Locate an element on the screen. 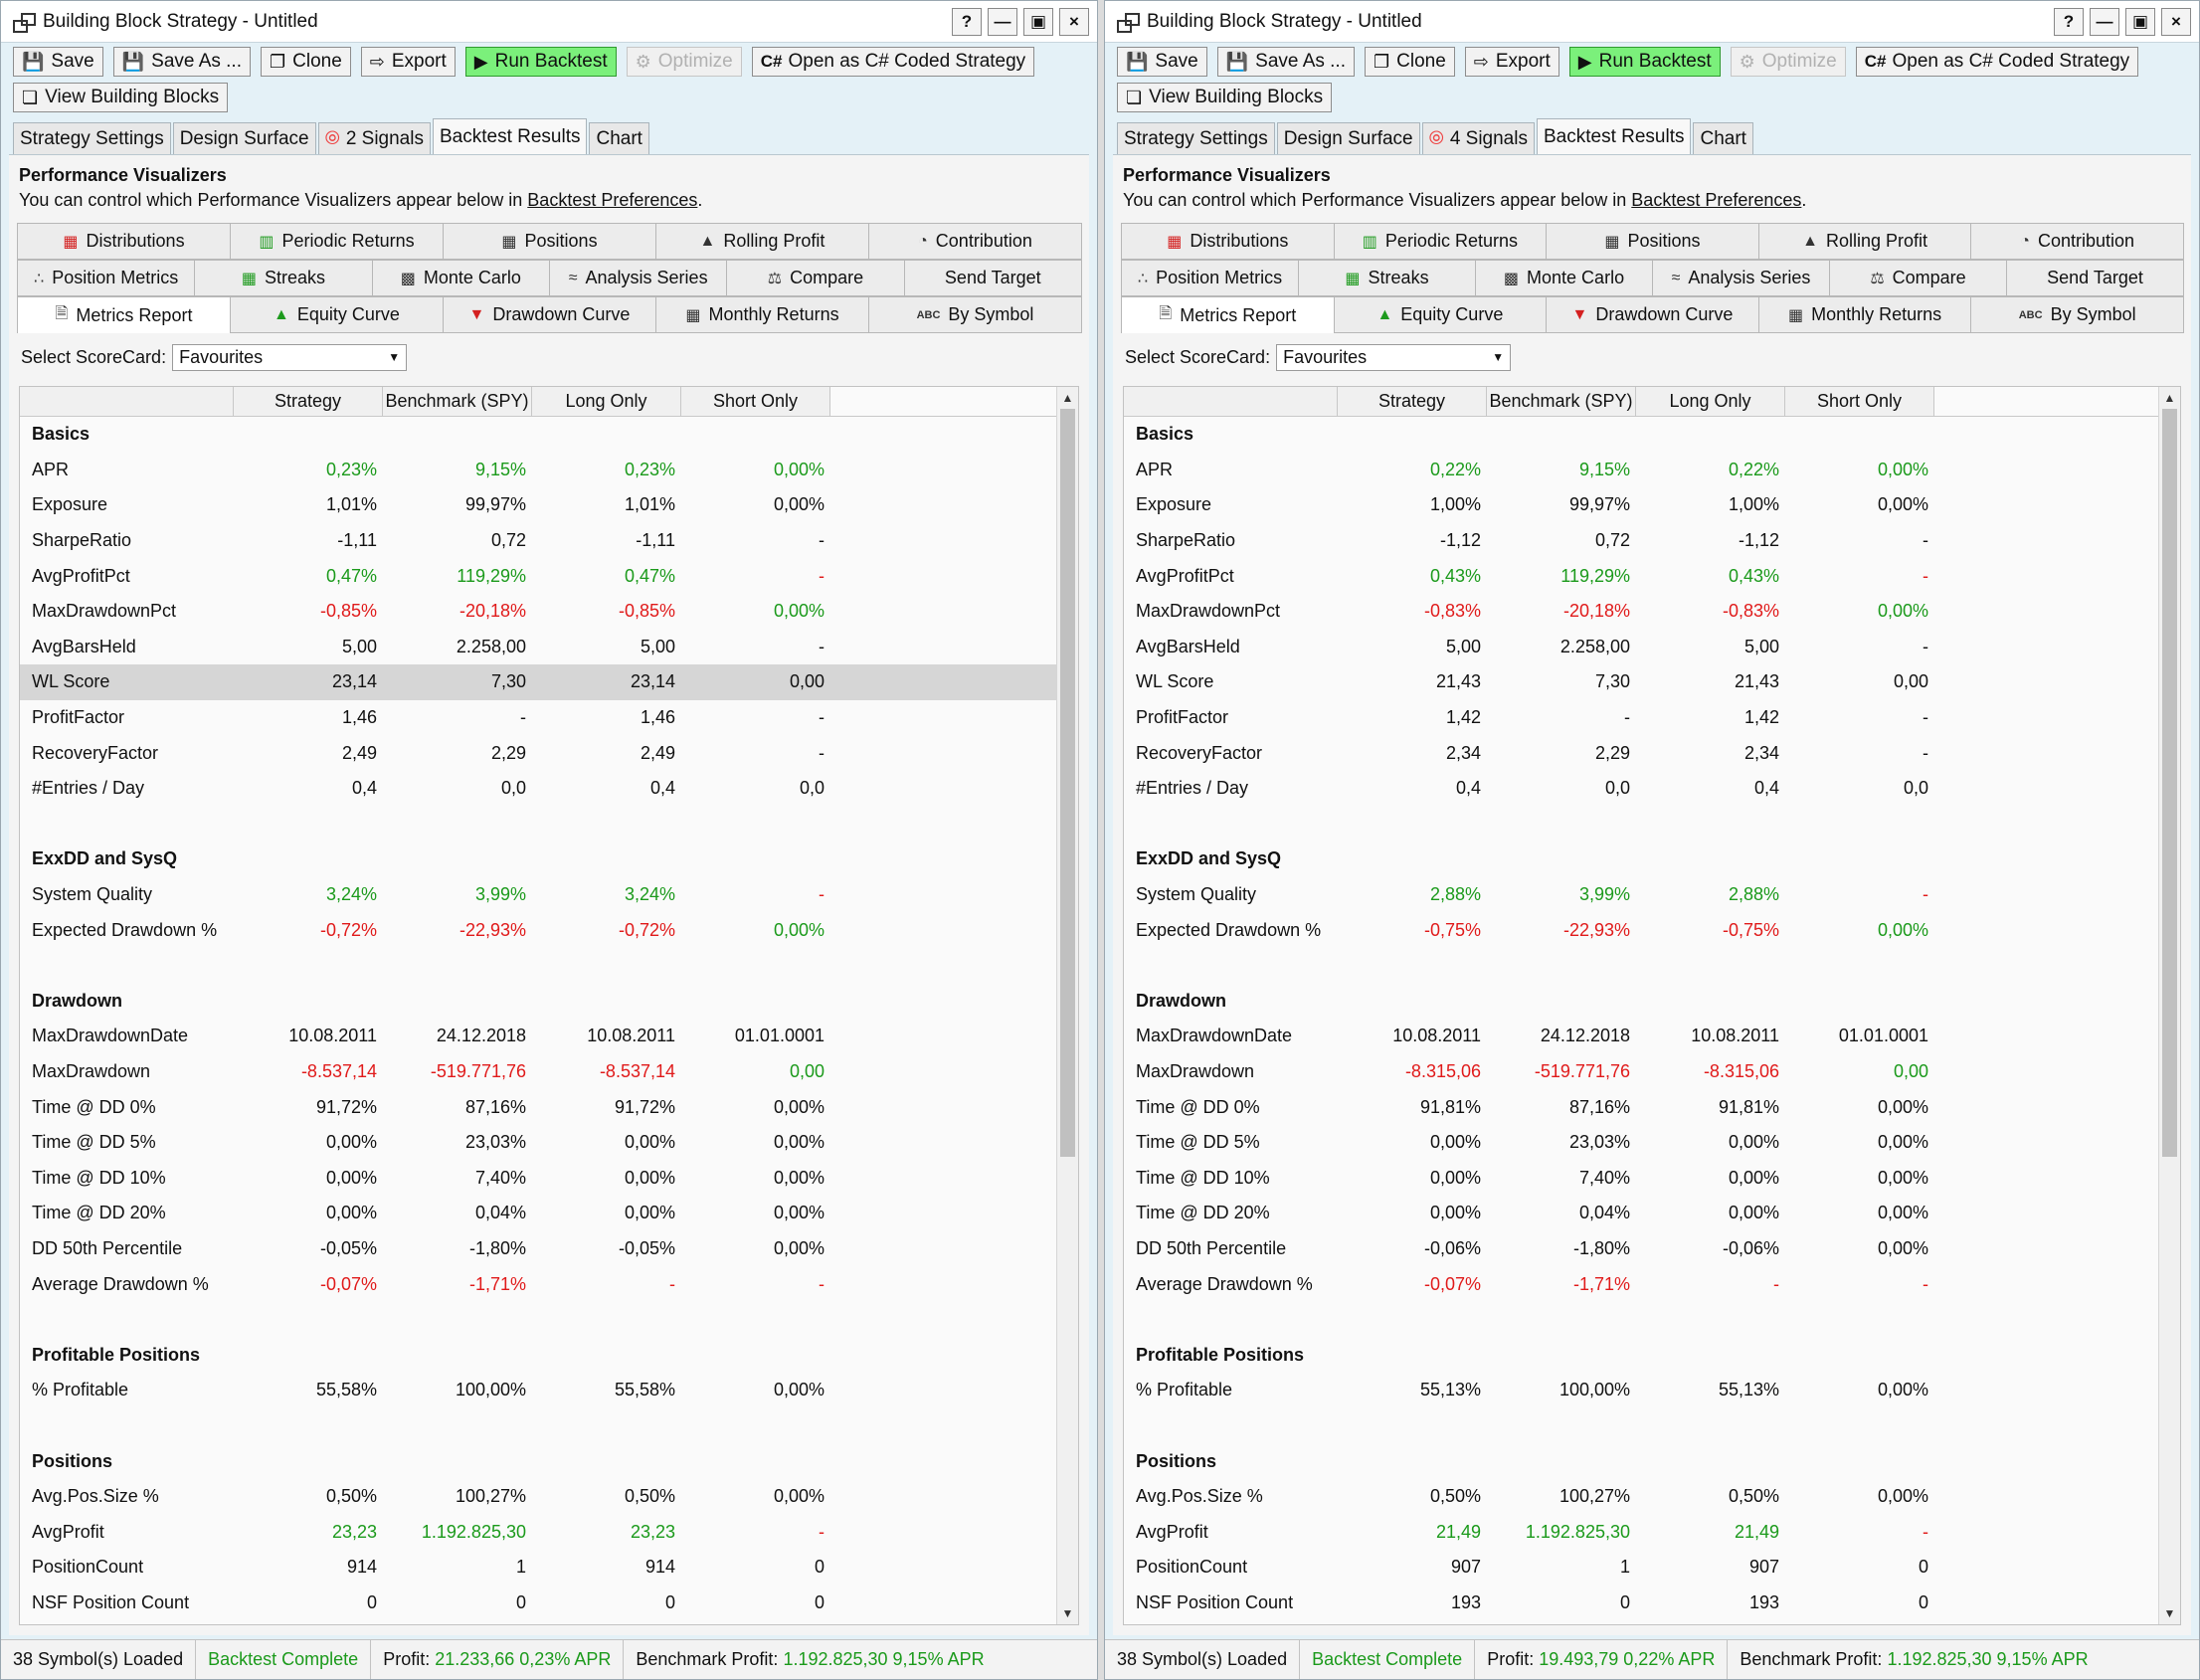 This screenshot has height=1680, width=2200. table-row: PositionCount 914 1 914 0 is located at coordinates (538, 1568).